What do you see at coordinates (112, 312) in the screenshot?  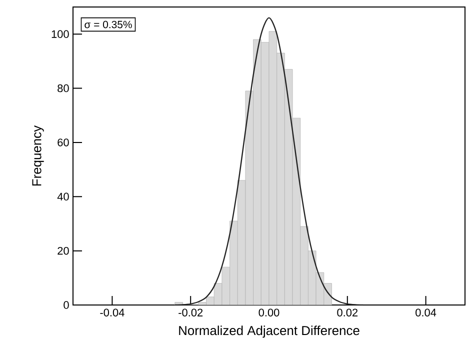 I see `x-tick-label: -0.04` at bounding box center [112, 312].